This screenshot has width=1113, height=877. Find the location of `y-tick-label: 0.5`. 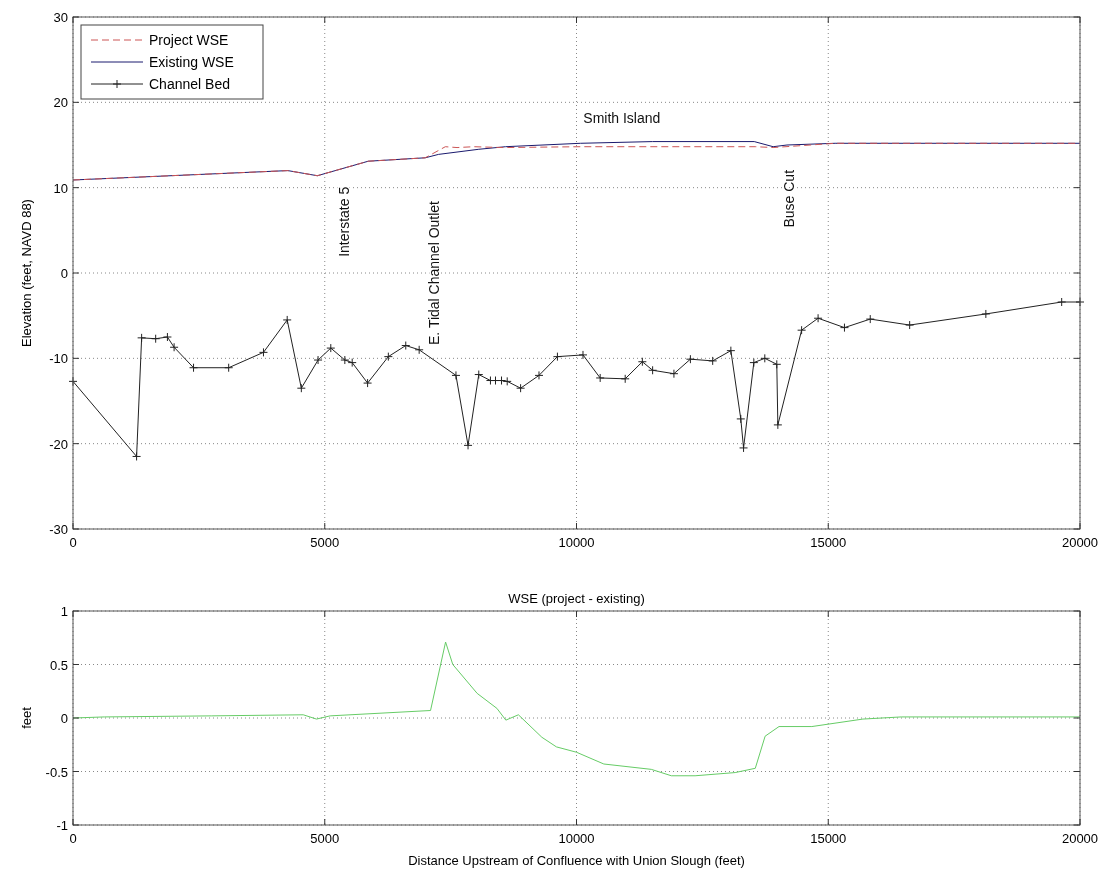

y-tick-label: 0.5 is located at coordinates (58, 665).